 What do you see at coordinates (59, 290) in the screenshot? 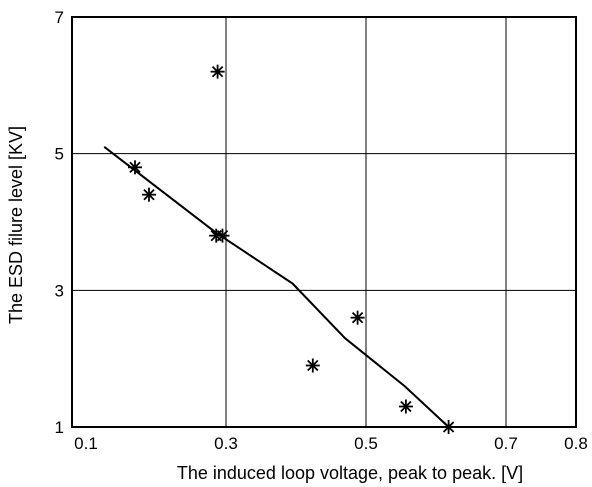
I see `y-tick-label: 3` at bounding box center [59, 290].